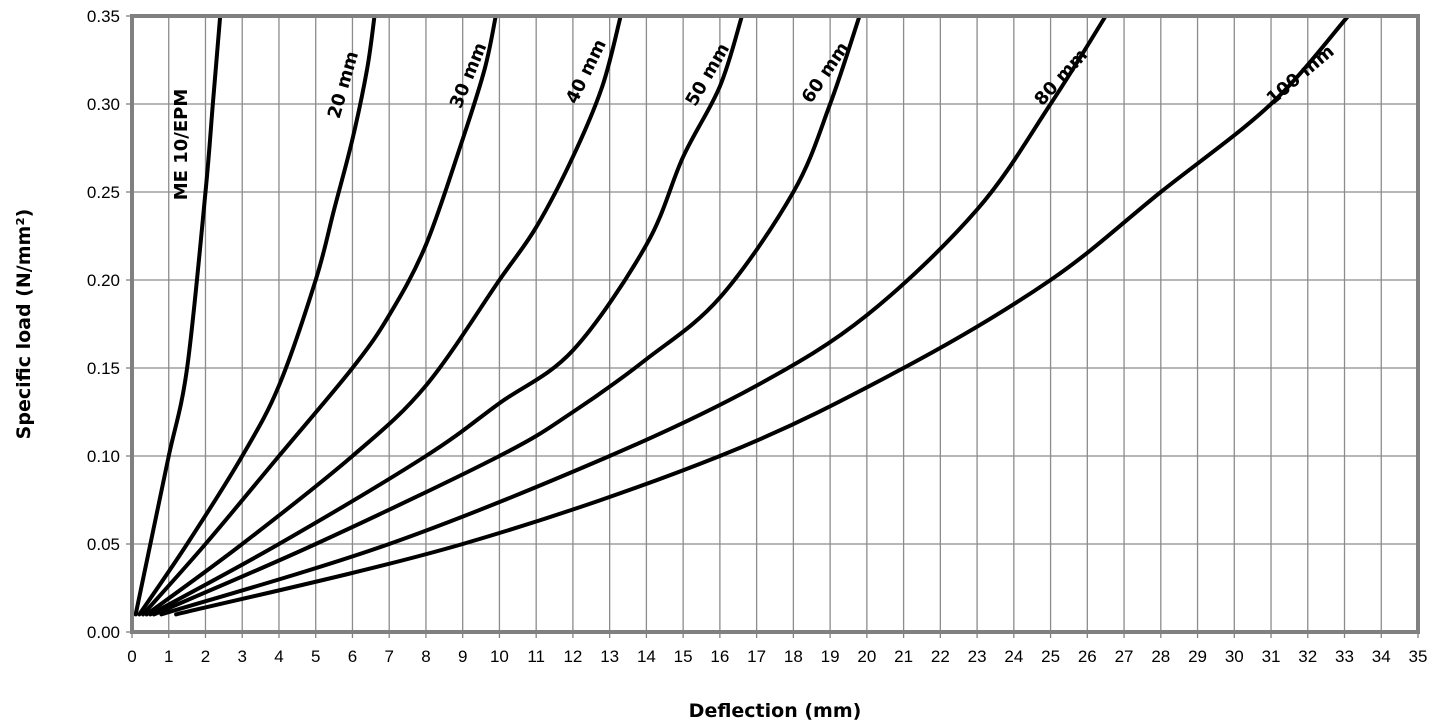 This screenshot has width=1443, height=726. Describe the element at coordinates (536, 656) in the screenshot. I see `x-tick-label: 11` at that location.